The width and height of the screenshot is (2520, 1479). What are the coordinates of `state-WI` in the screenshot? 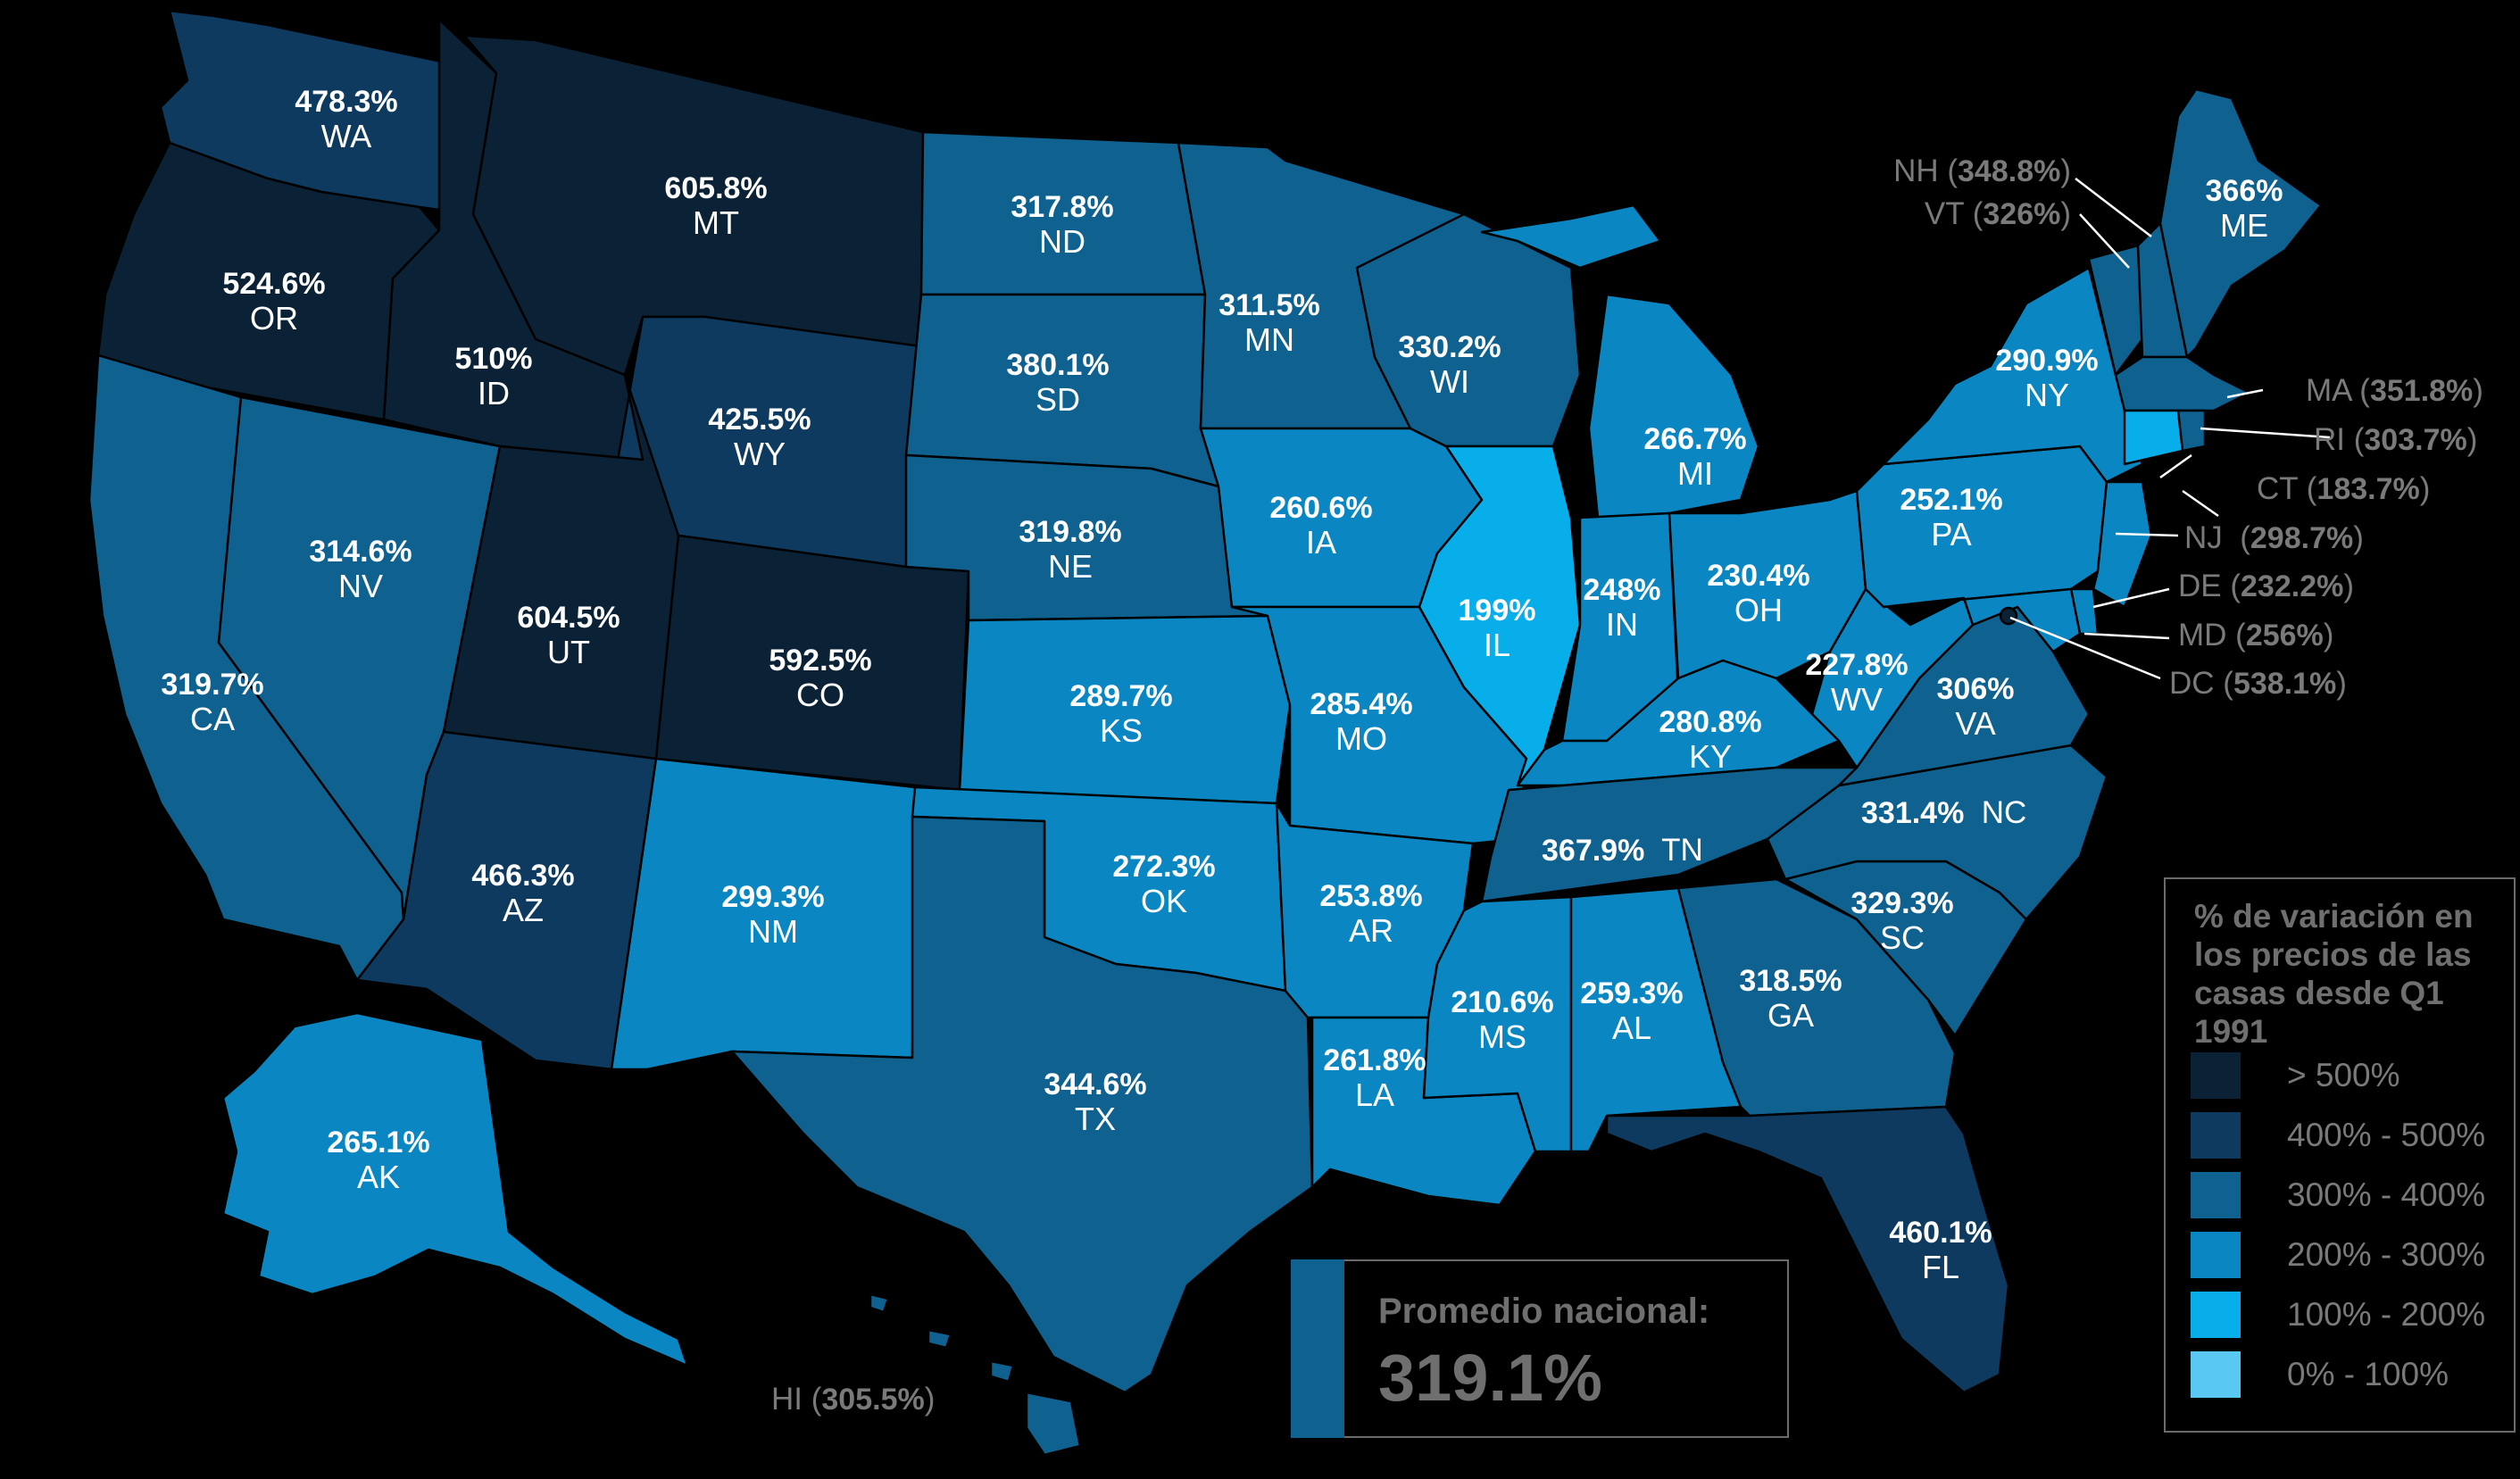 It's located at (1469, 330).